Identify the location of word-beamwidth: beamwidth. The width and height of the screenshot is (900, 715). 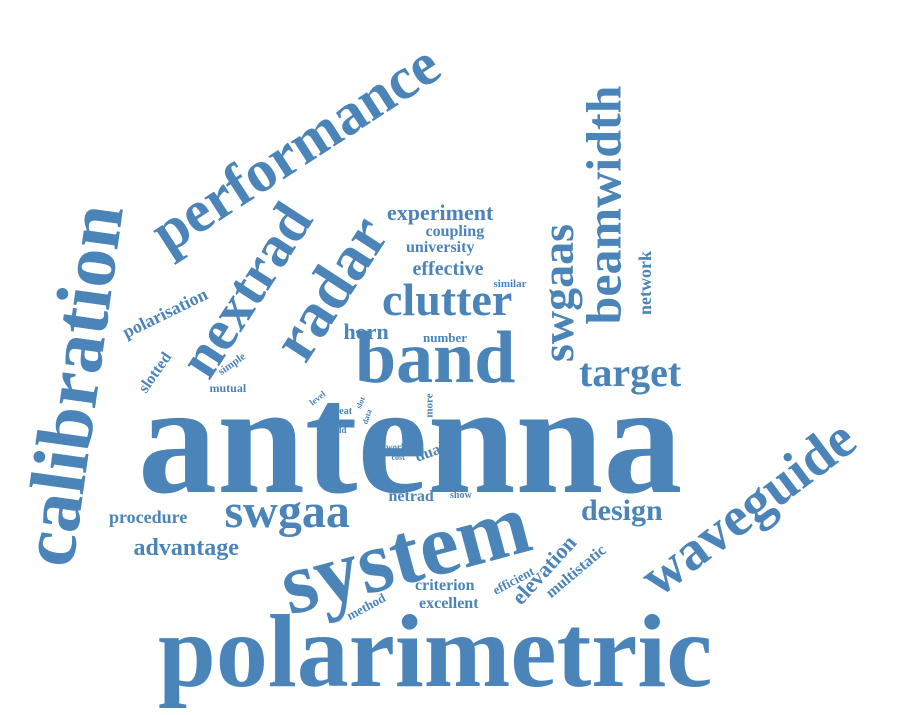
(602, 205).